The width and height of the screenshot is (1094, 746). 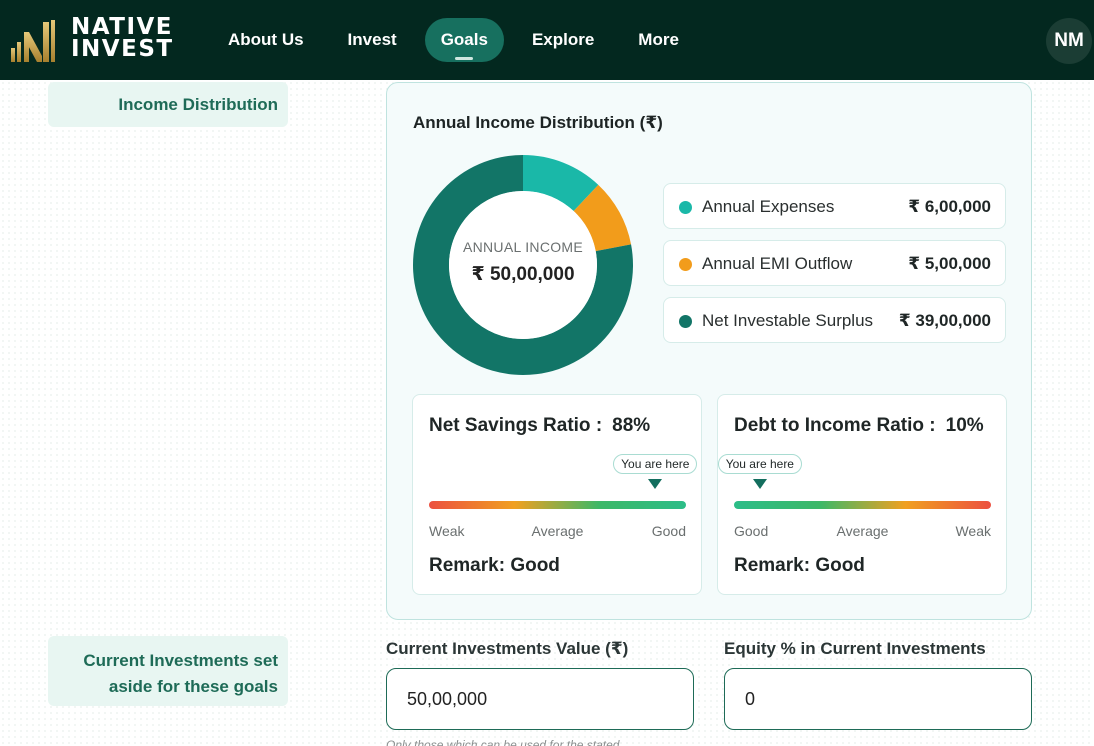 I want to click on logo-bars-icon, so click(x=33, y=41).